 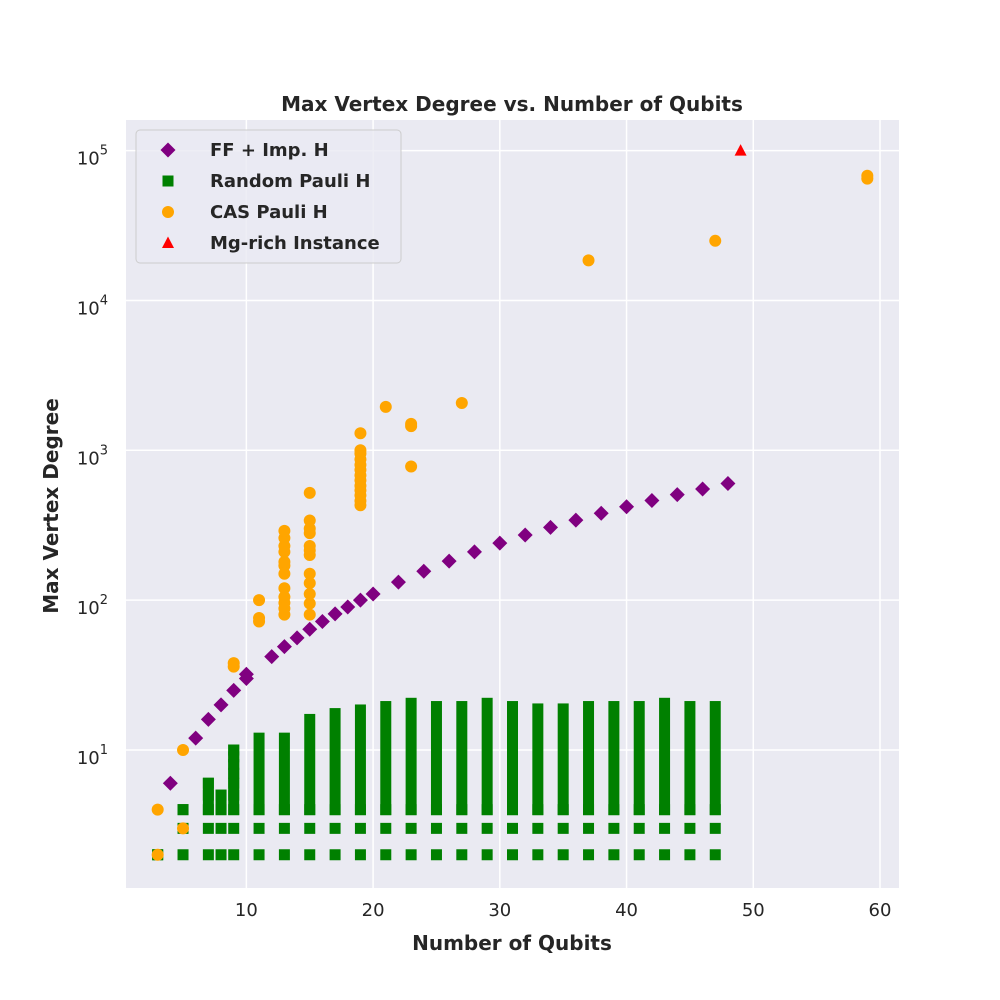 What do you see at coordinates (880, 910) in the screenshot?
I see `x-tick-label: 60` at bounding box center [880, 910].